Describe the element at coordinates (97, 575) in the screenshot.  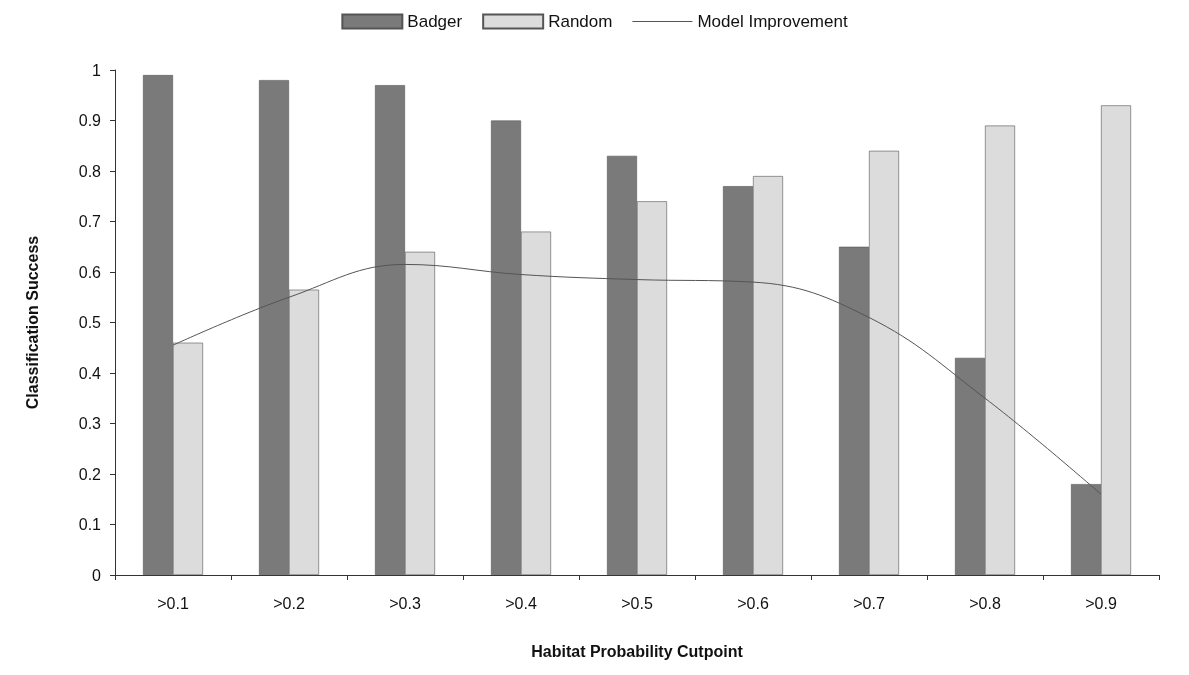
I see `y-tick-label: 0` at that location.